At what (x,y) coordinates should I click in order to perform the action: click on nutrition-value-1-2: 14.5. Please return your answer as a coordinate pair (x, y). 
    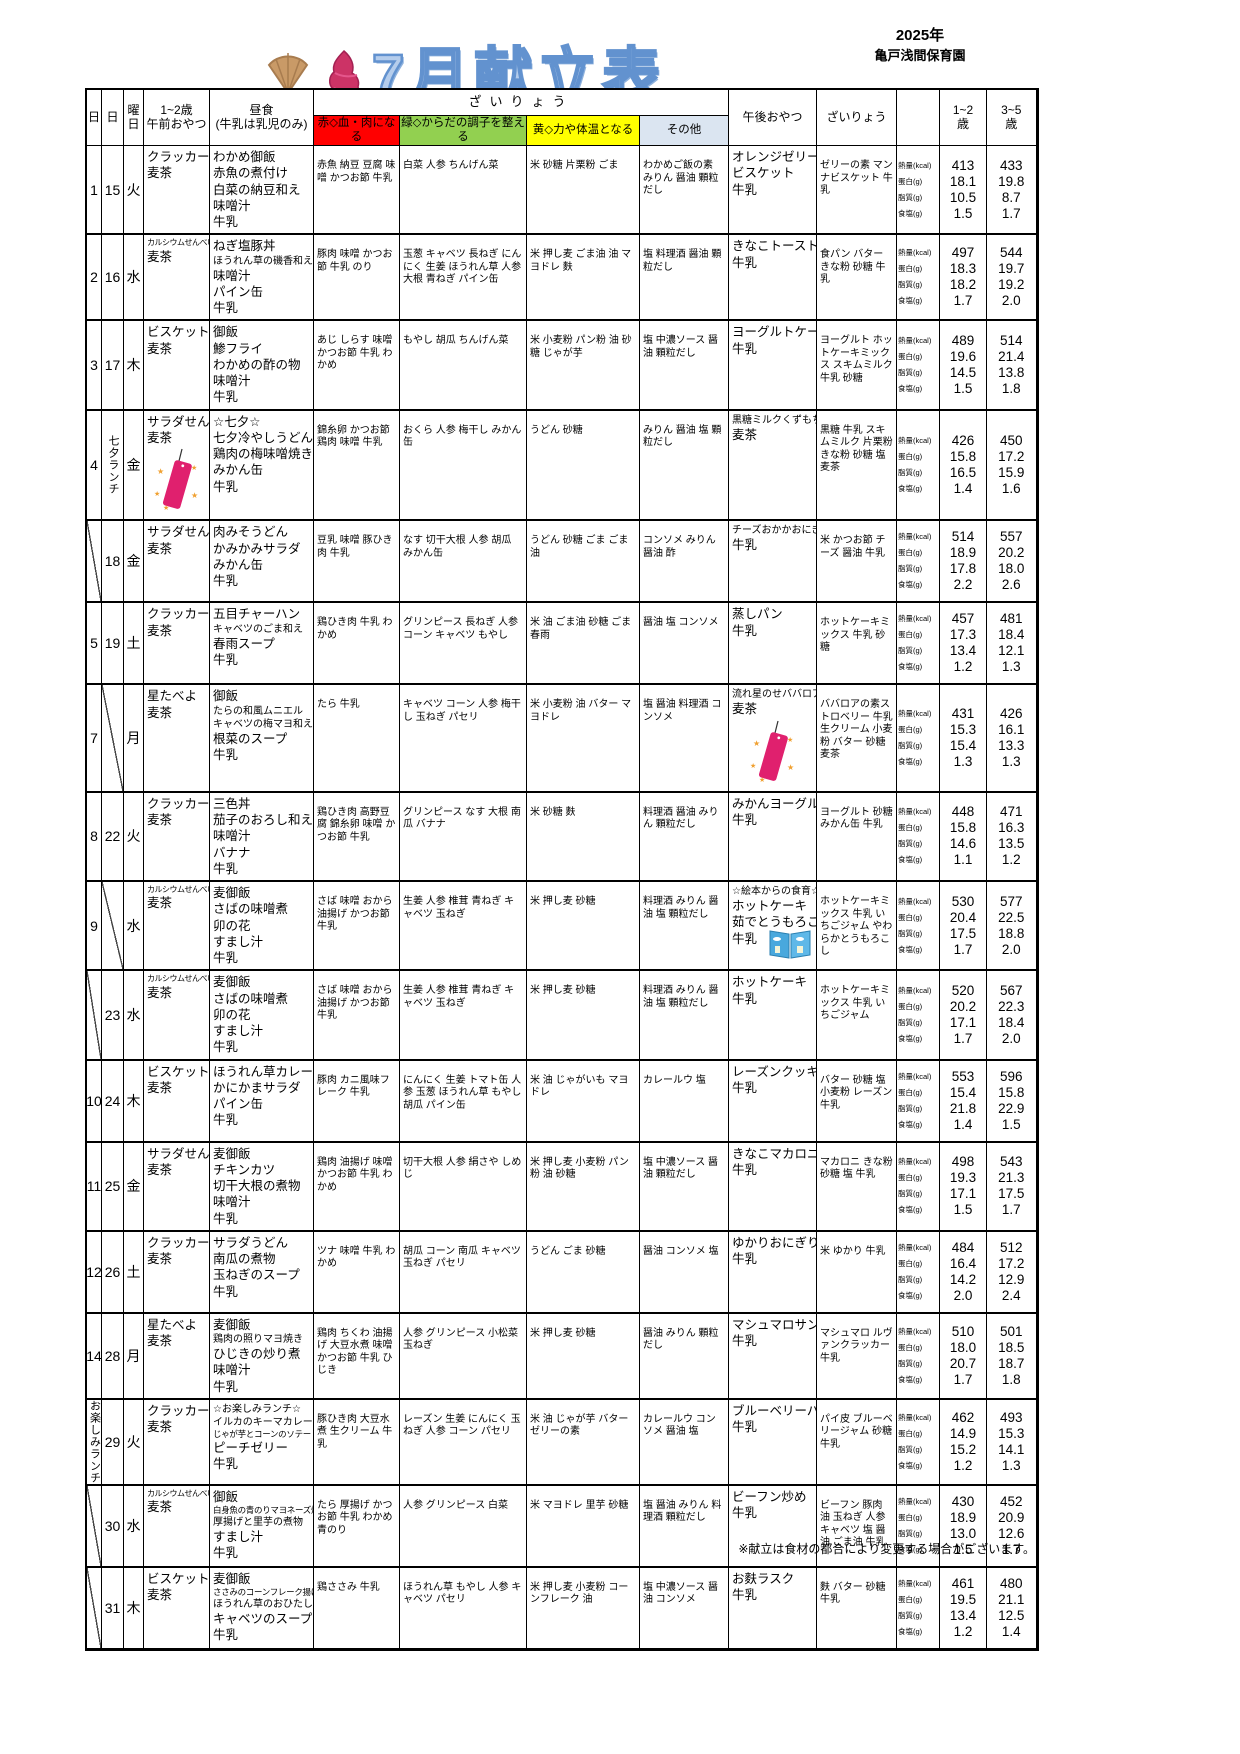
    Looking at the image, I should click on (963, 372).